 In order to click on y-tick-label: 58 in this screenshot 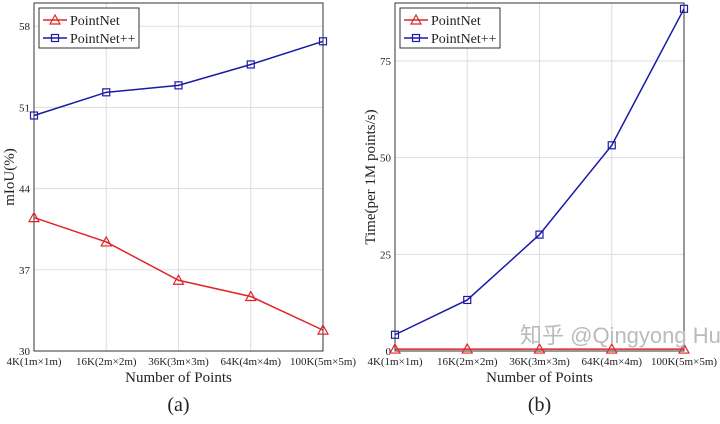, I will do `click(25, 27)`.